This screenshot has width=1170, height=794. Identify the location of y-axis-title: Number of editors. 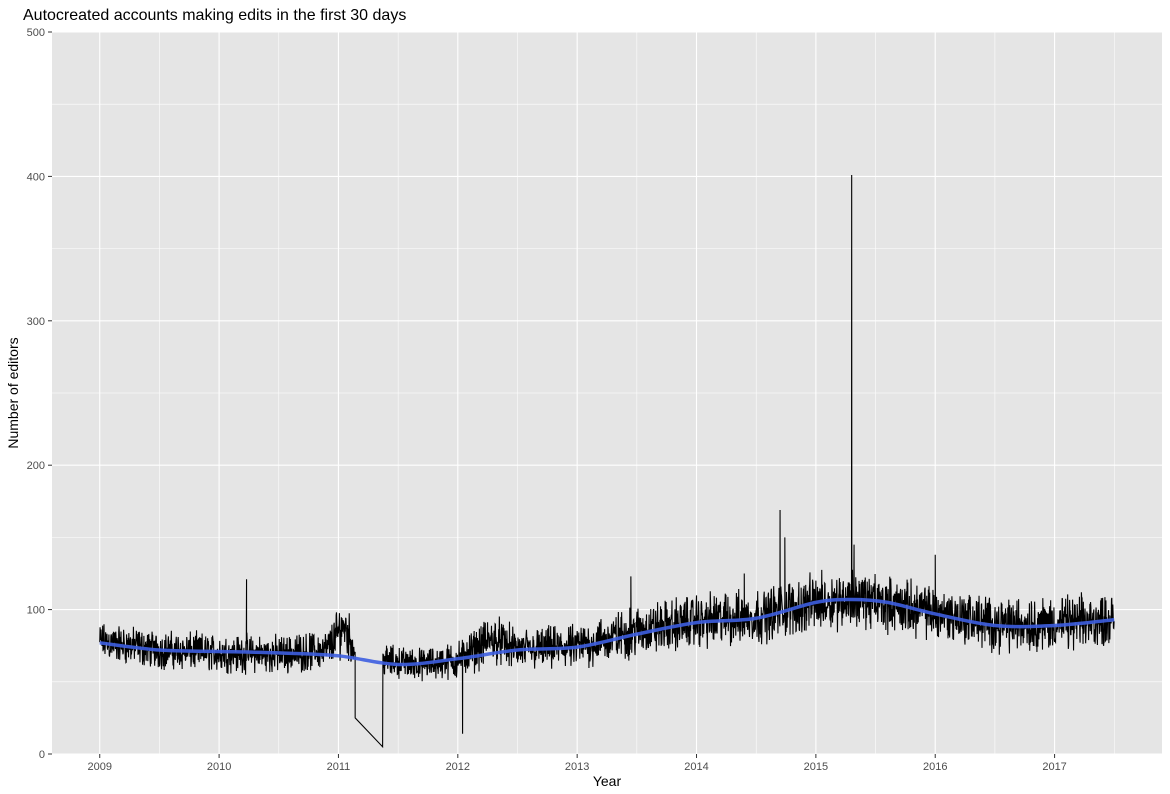
(13, 392).